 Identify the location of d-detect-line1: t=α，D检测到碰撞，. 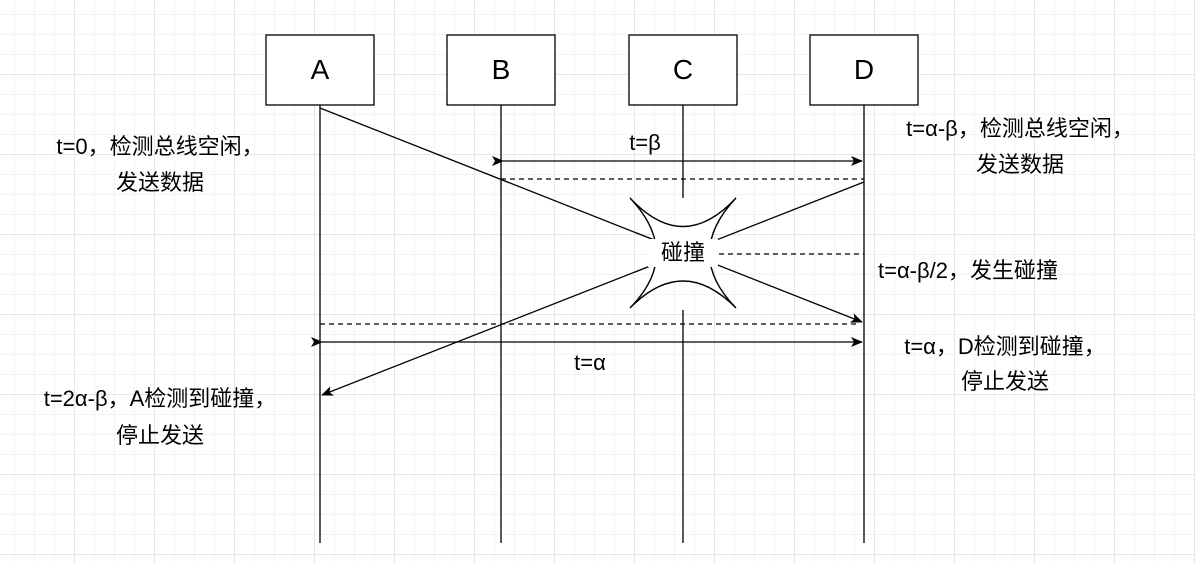
(1005, 346).